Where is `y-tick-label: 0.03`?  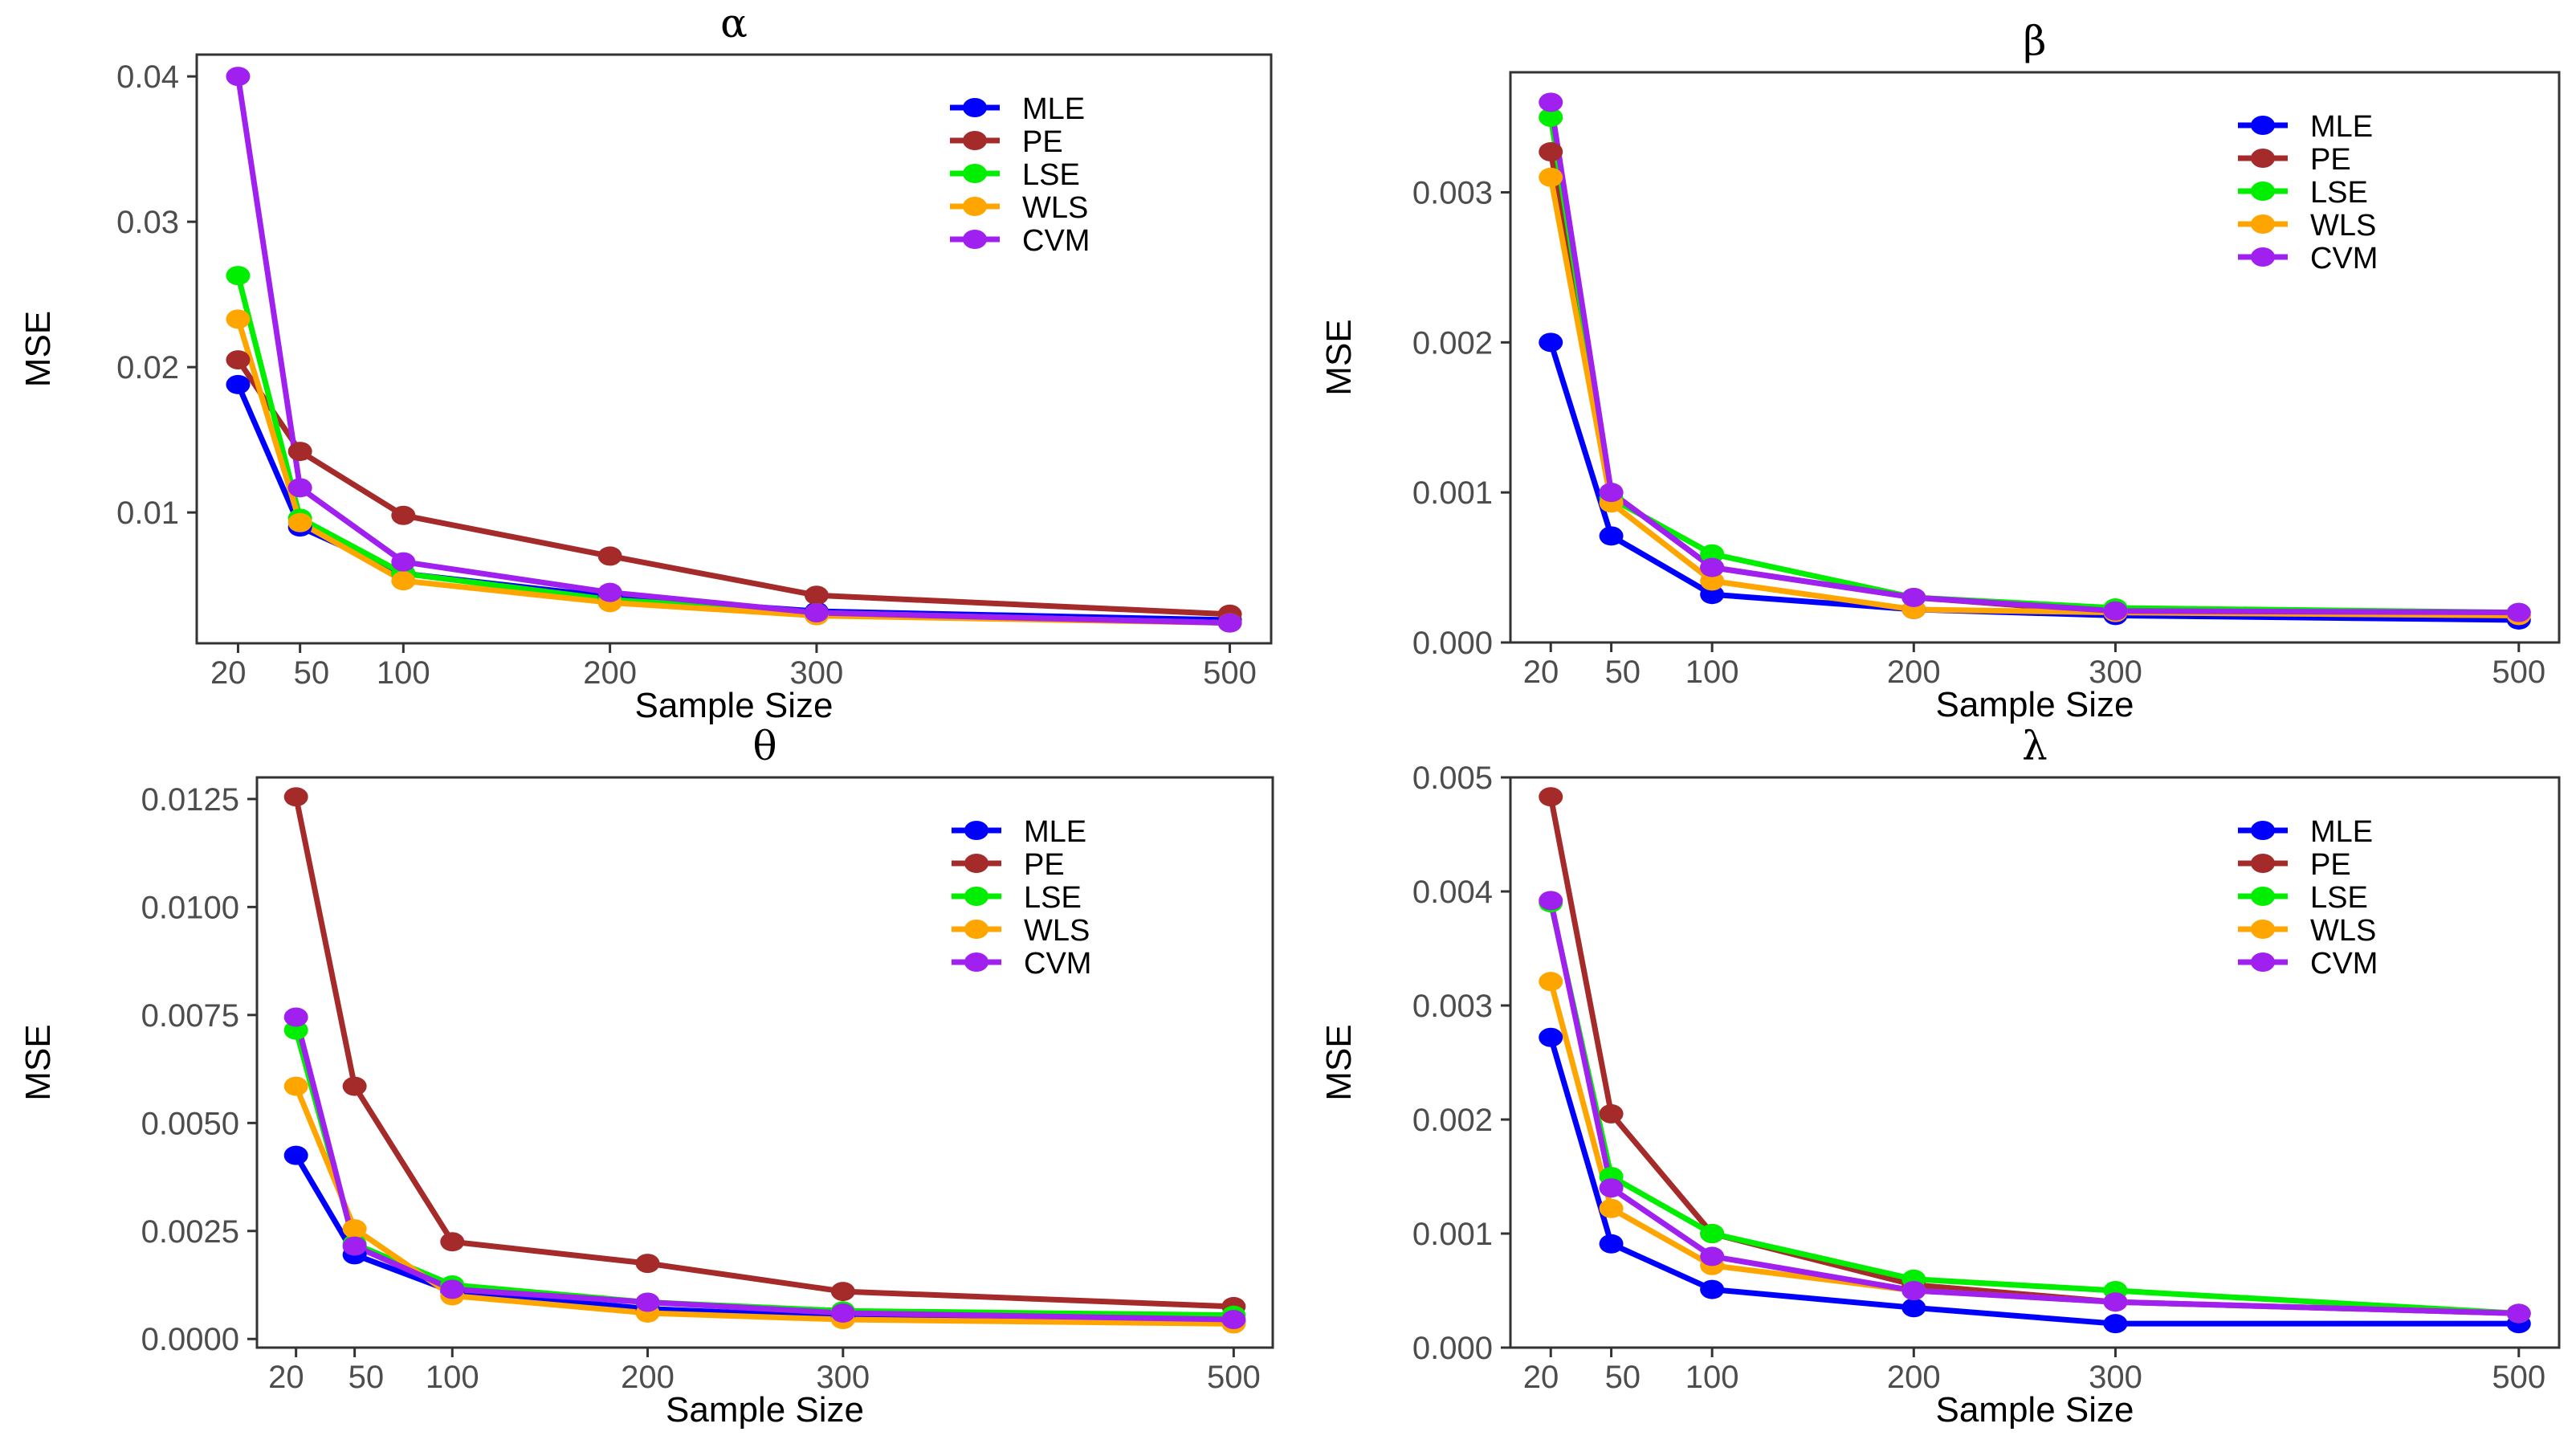
y-tick-label: 0.03 is located at coordinates (147, 222).